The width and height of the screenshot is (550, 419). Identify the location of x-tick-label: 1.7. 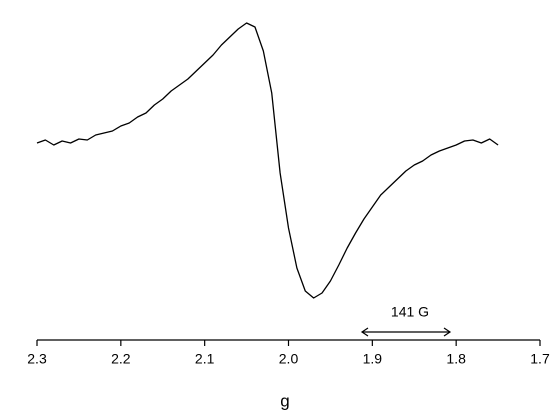
(540, 359).